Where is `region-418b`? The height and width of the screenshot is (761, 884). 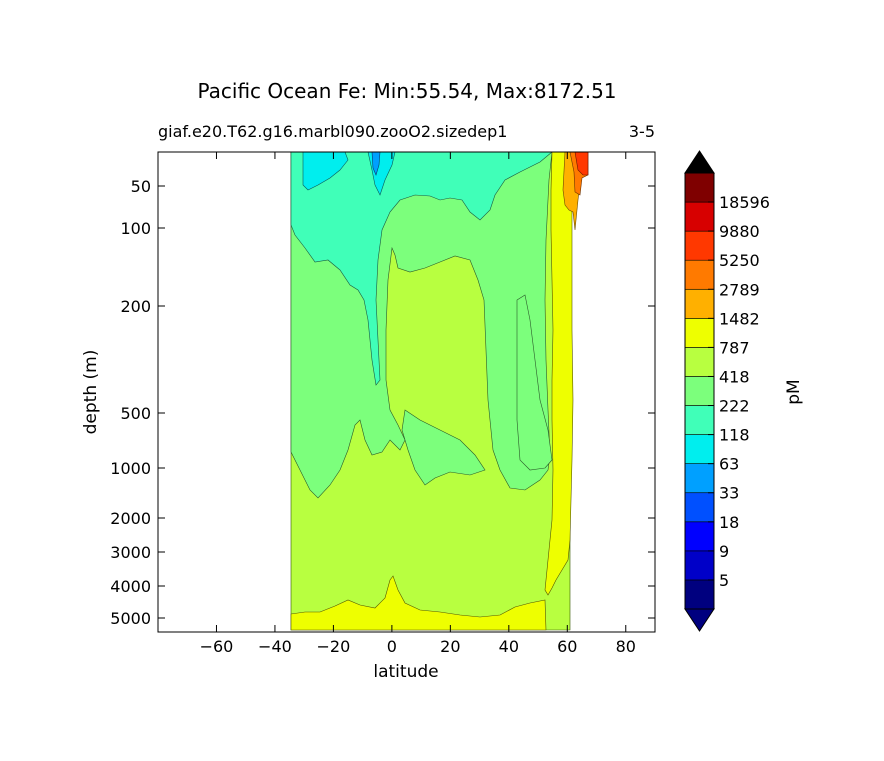 region-418b is located at coordinates (443, 447).